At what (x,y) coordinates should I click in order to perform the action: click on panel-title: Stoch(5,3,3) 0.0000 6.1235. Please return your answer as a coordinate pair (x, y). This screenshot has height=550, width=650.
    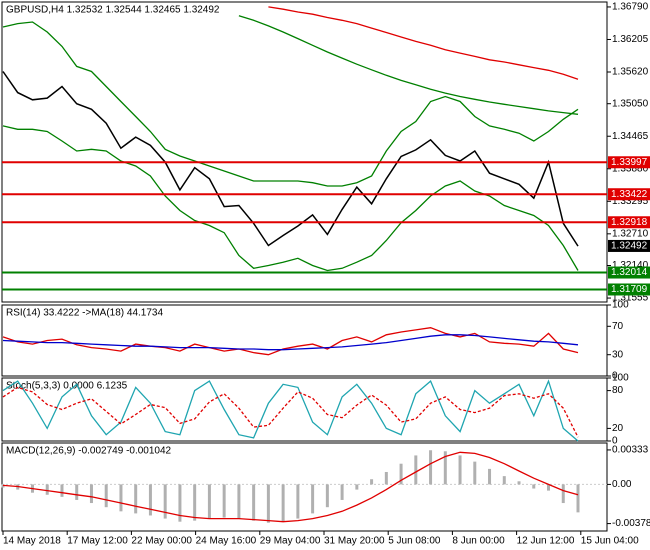
    Looking at the image, I should click on (67, 386).